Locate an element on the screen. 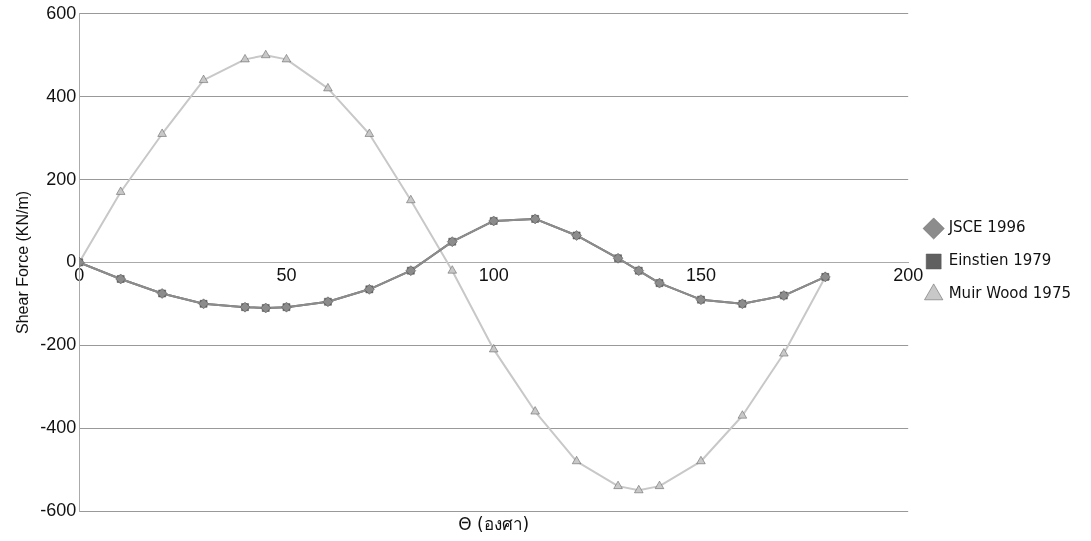  y-axis-title: Shear Force (KN/m) is located at coordinates (23, 262).